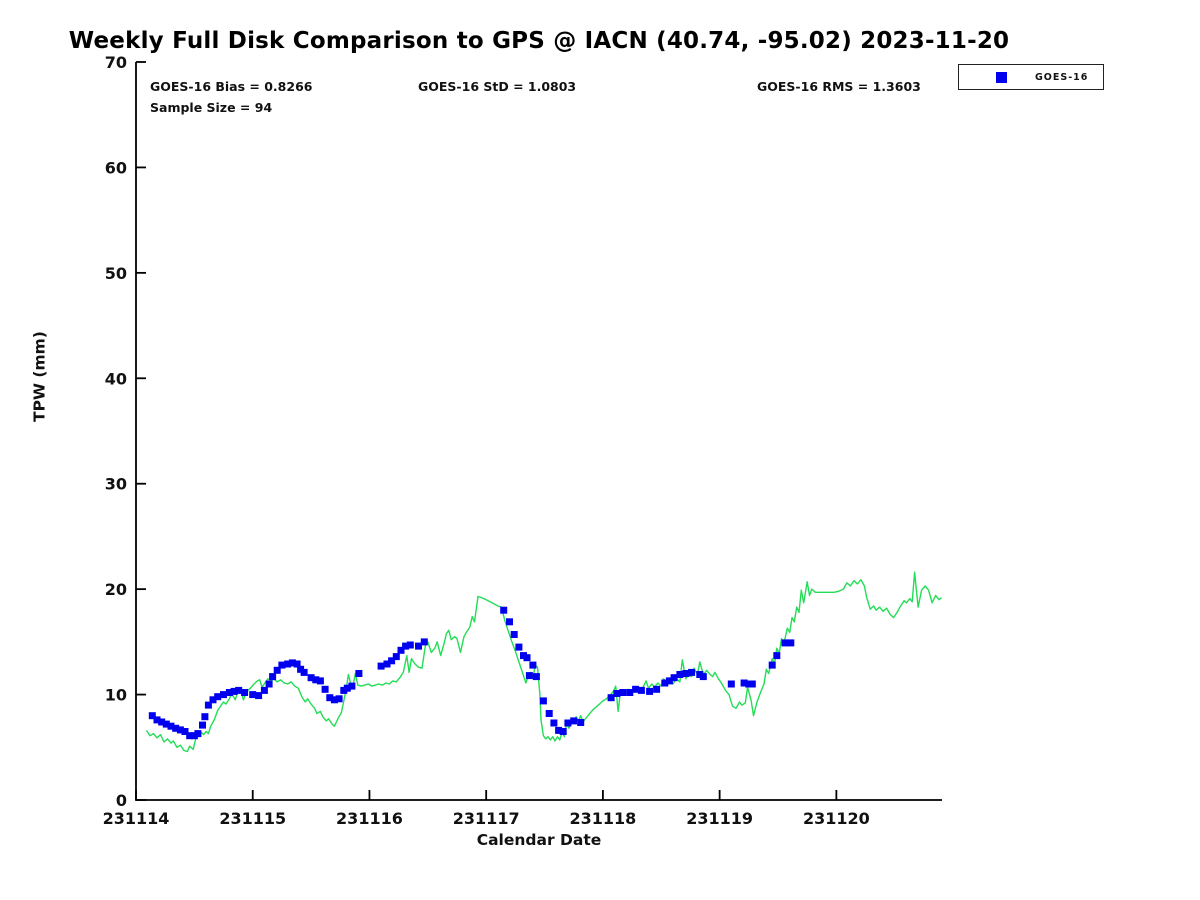 Image resolution: width=1200 pixels, height=900 pixels. What do you see at coordinates (1031, 77) in the screenshot?
I see `legend-box: GOES-16` at bounding box center [1031, 77].